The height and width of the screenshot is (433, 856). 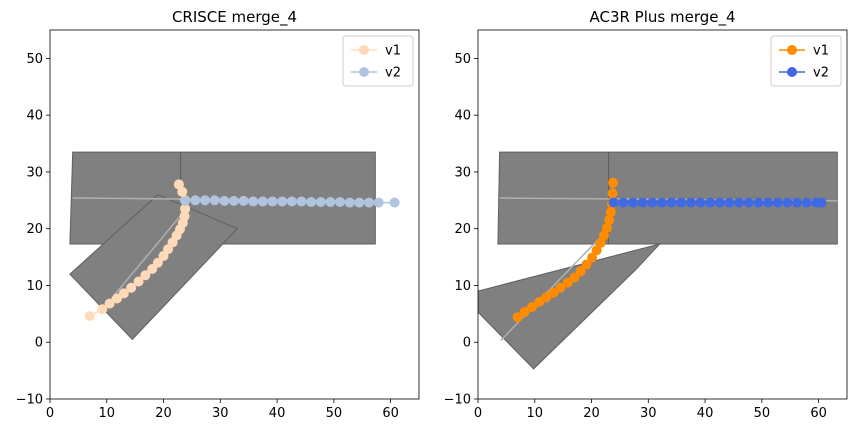 What do you see at coordinates (462, 172) in the screenshot?
I see `y-tick-label: 30` at bounding box center [462, 172].